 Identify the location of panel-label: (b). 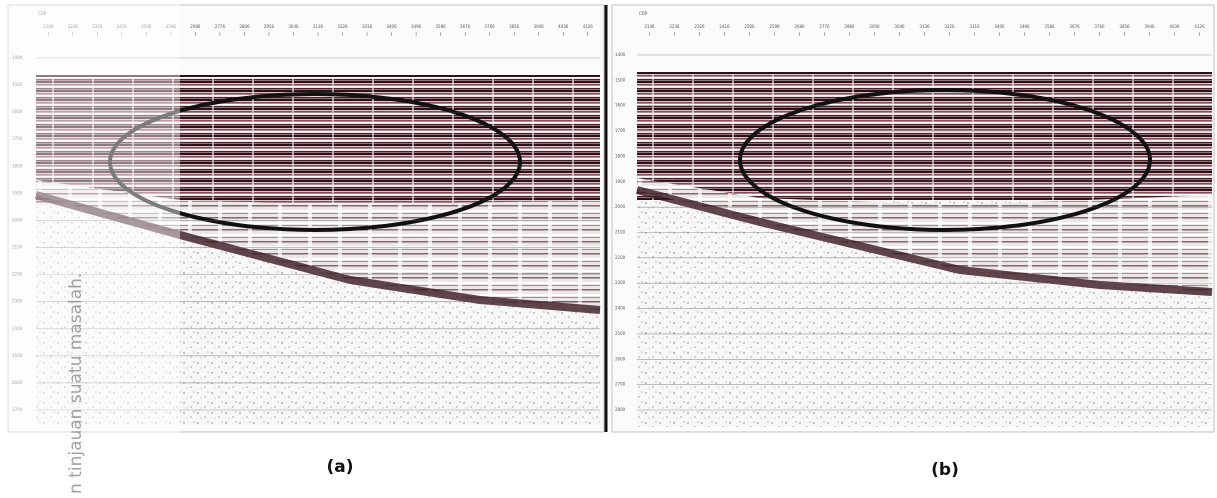
(945, 470).